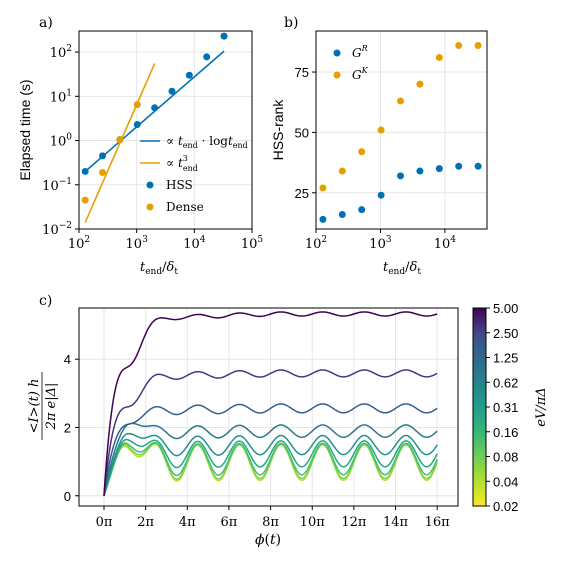 Image resolution: width=562 pixels, height=562 pixels. I want to click on legend-label-t3: ∝ t3 end, so click(182, 163).